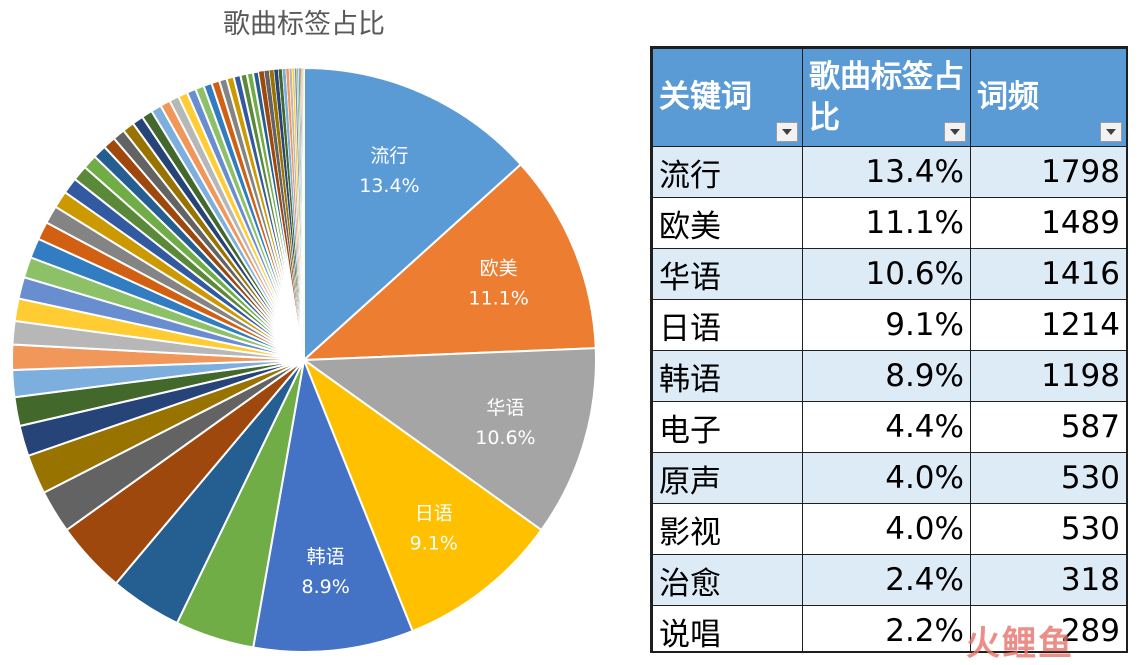 The image size is (1138, 665). Describe the element at coordinates (886, 376) in the screenshot. I see `cell-share: 8.9%` at that location.